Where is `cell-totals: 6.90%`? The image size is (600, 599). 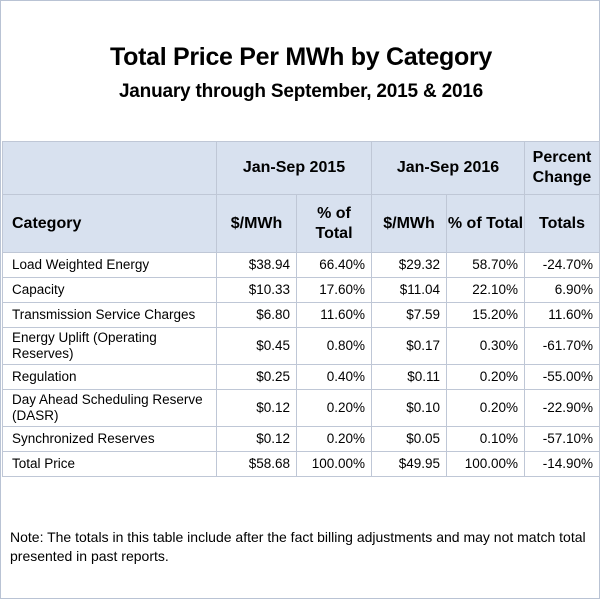
cell-totals: 6.90% is located at coordinates (562, 290).